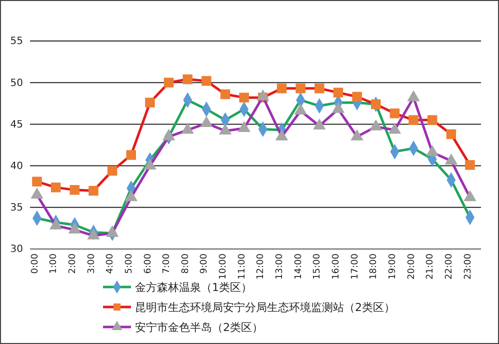 The height and width of the screenshot is (344, 499). What do you see at coordinates (223, 266) in the screenshot?
I see `x-tick-label: 10:00` at bounding box center [223, 266].